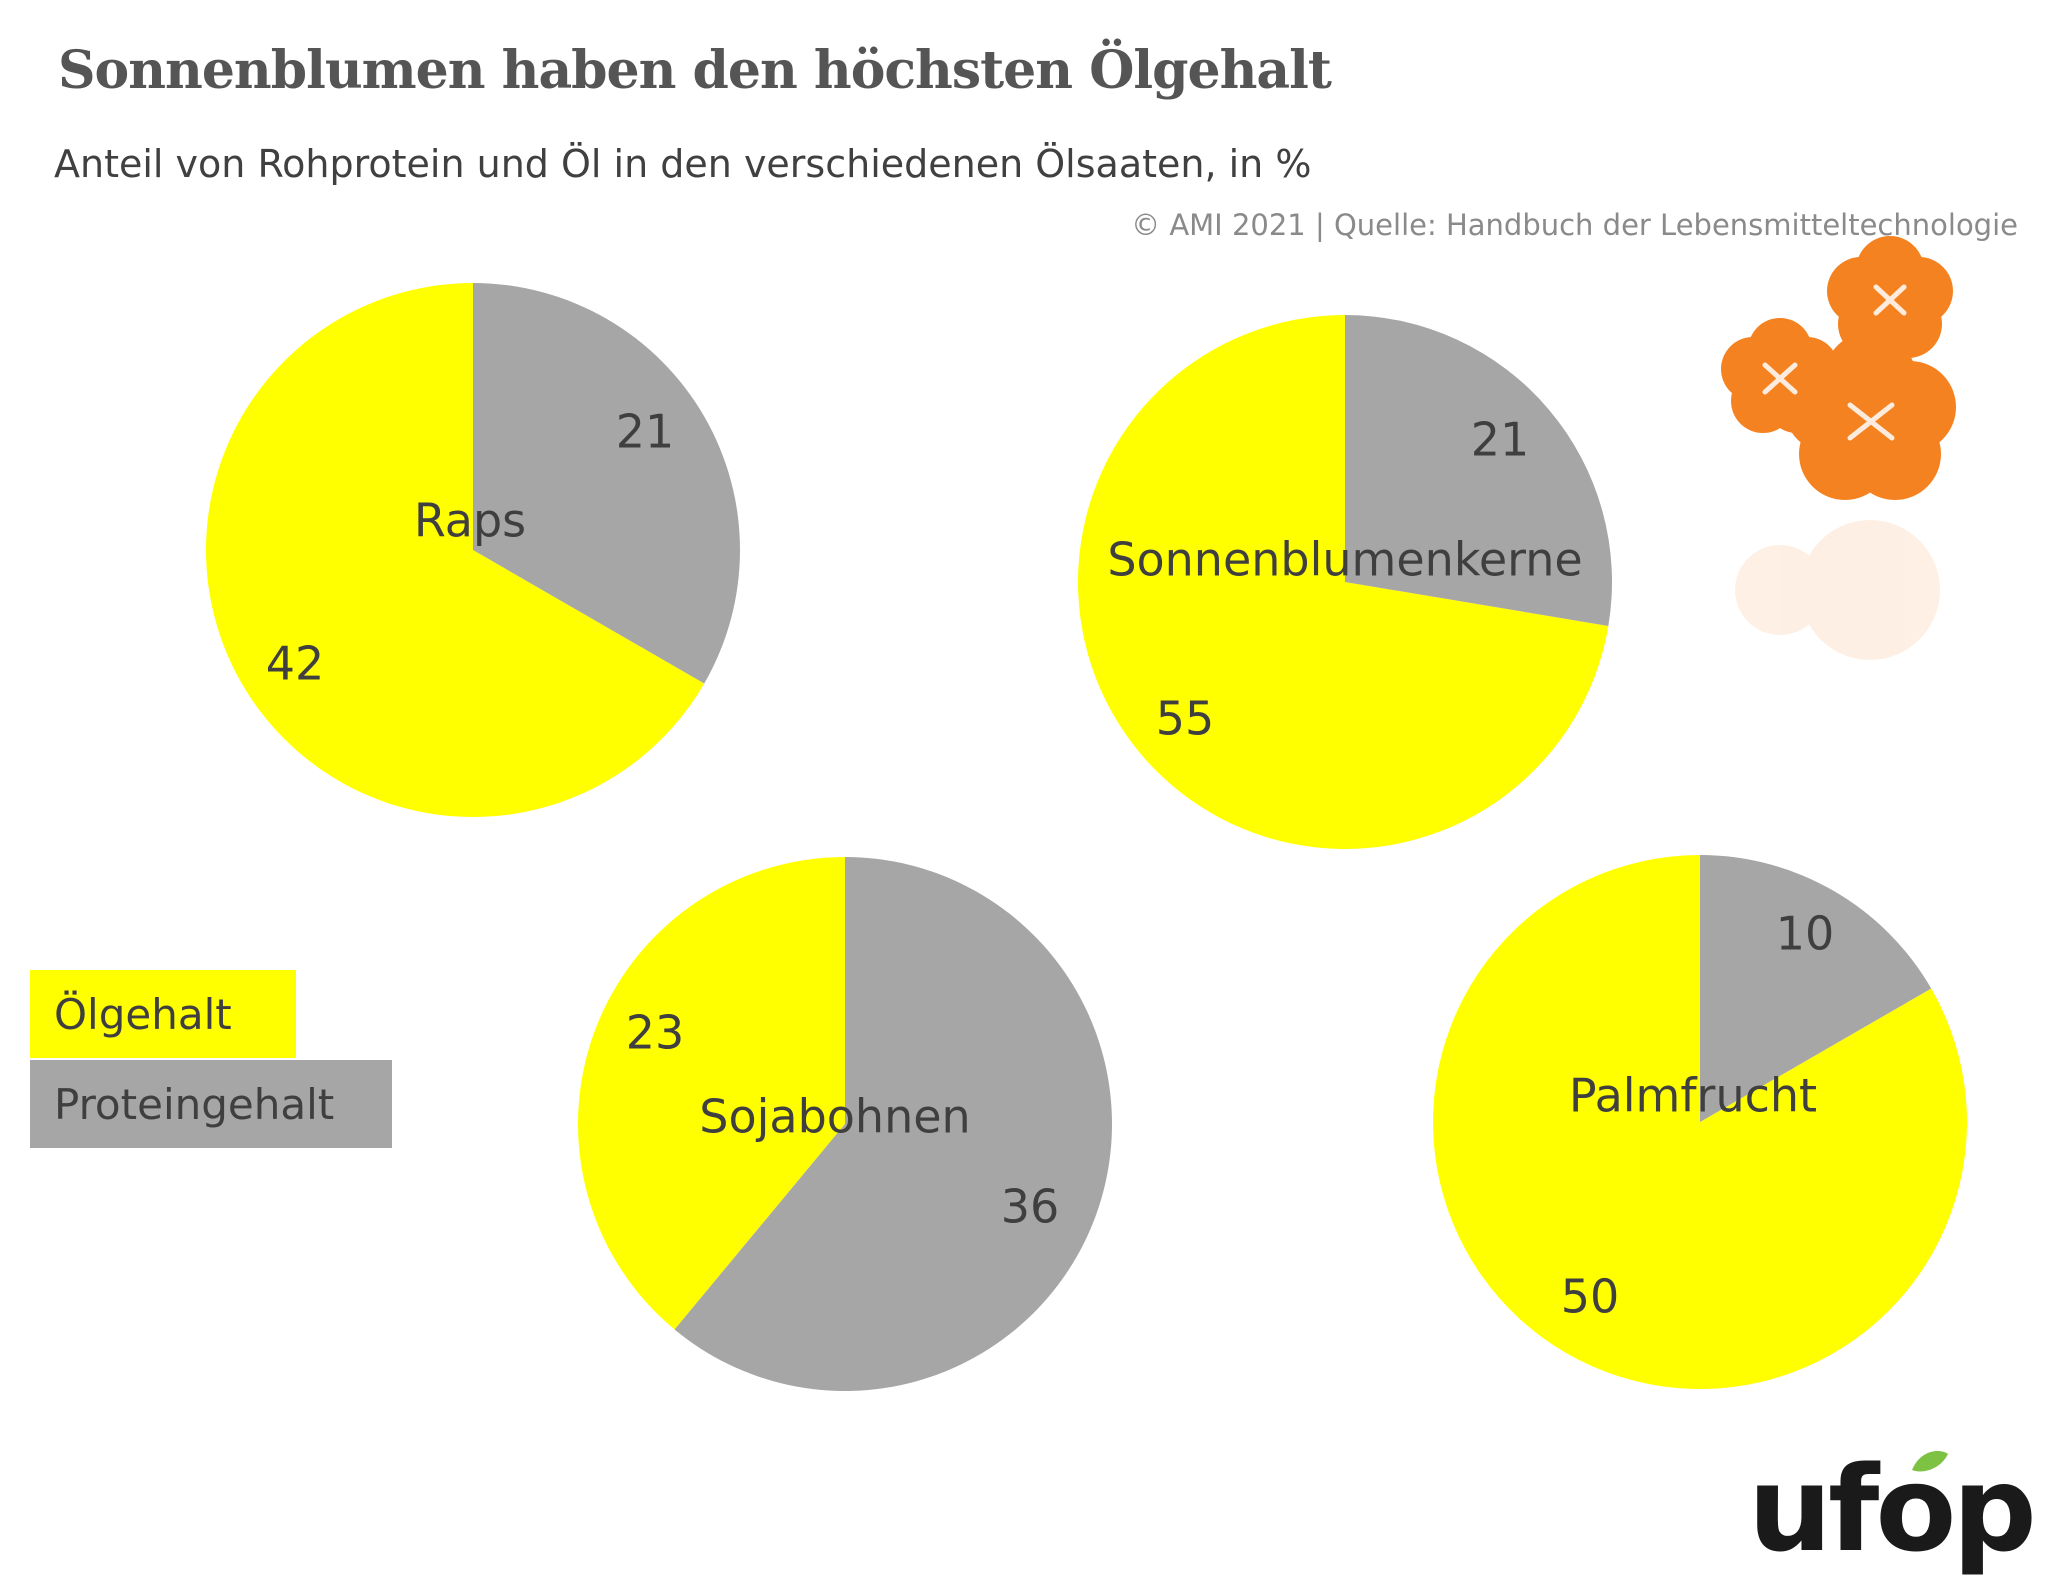 This screenshot has height=1584, width=2048. Describe the element at coordinates (1805, 934) in the screenshot. I see `label-protein-value: 10` at that location.